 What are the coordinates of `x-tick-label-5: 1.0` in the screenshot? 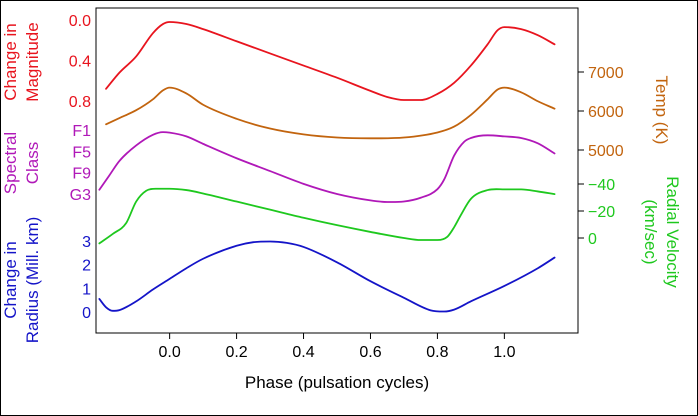 It's located at (504, 352).